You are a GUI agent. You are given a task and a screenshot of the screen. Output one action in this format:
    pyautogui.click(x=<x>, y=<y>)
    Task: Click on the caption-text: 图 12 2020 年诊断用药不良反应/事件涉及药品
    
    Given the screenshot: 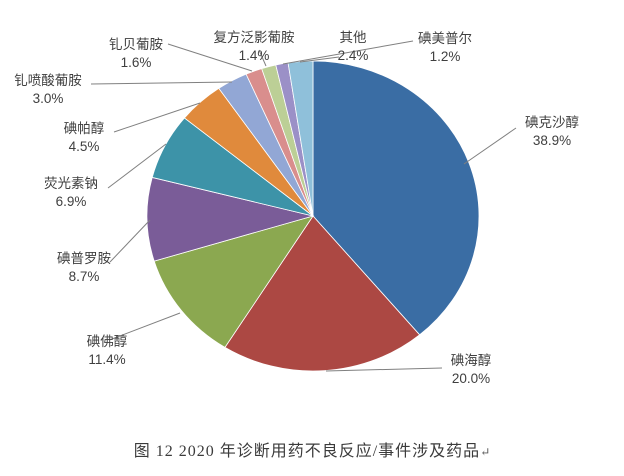 What is the action you would take?
    pyautogui.click(x=307, y=451)
    